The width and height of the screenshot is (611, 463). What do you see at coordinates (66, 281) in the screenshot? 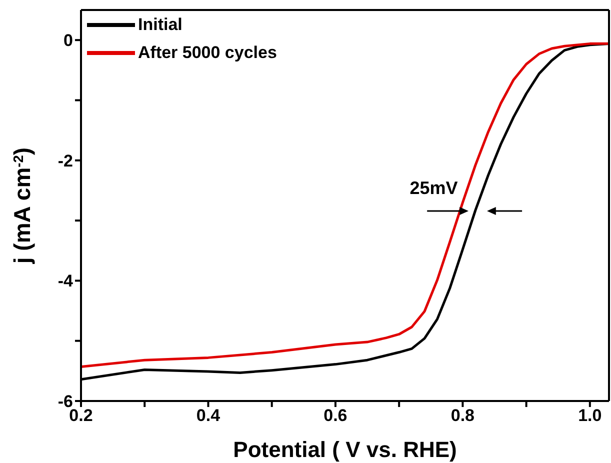
I see `y-tick-label: -4` at bounding box center [66, 281].